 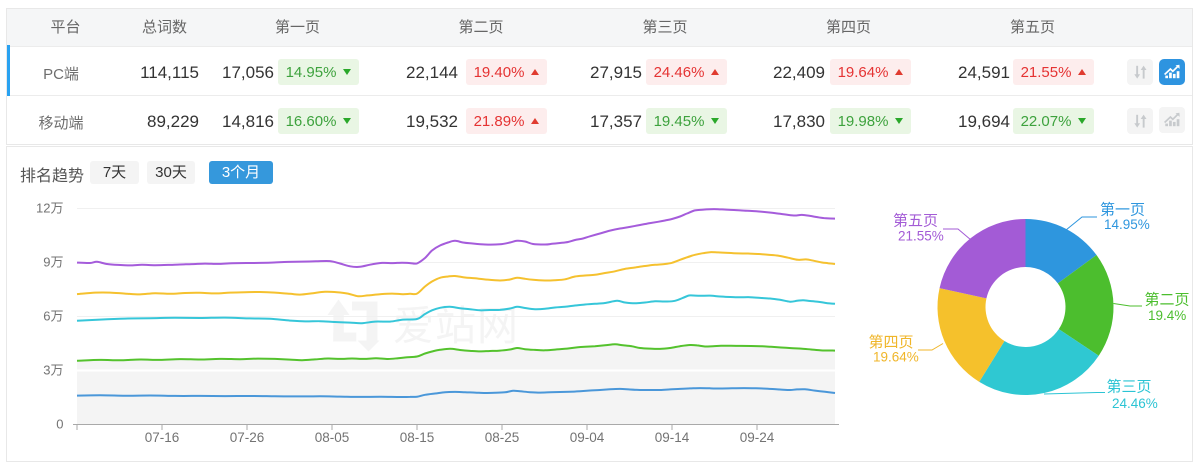 I want to click on svg-text: 21.55%, so click(x=921, y=236).